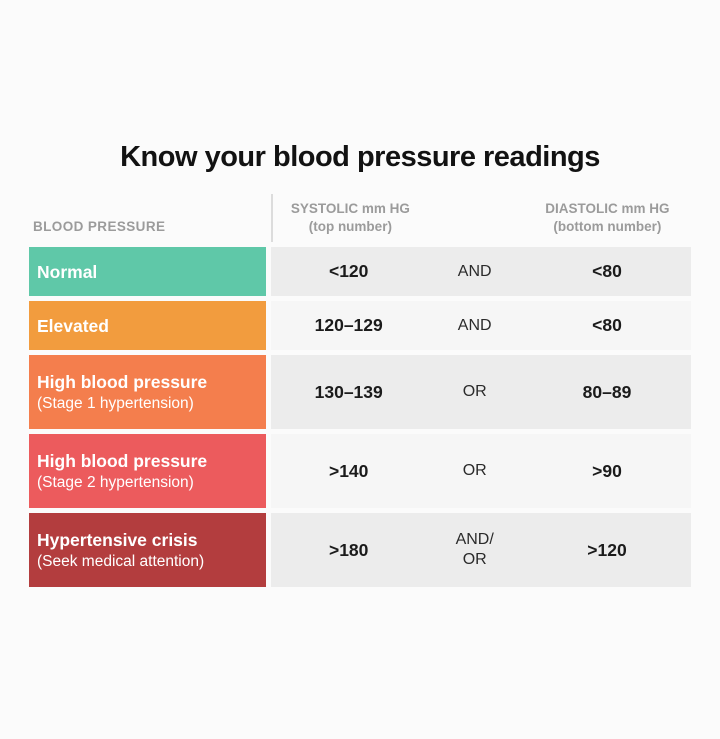 Image resolution: width=720 pixels, height=739 pixels. What do you see at coordinates (360, 157) in the screenshot?
I see `page-title: Know your blood pressure readings` at bounding box center [360, 157].